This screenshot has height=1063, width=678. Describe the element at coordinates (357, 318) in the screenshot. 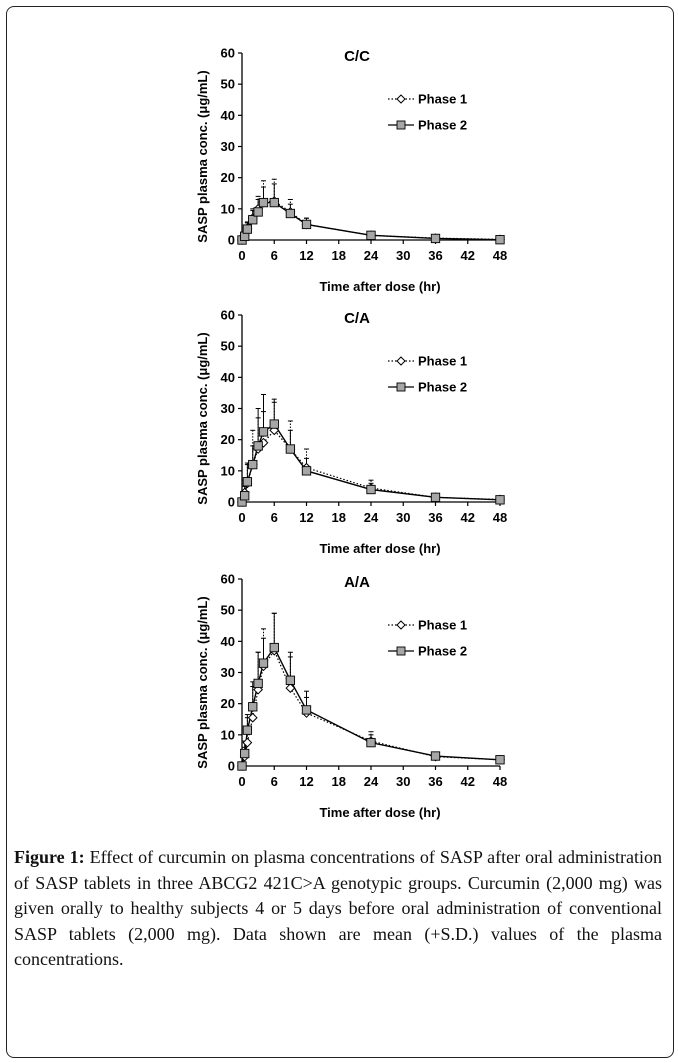

I see `chart-title: C/A` at that location.